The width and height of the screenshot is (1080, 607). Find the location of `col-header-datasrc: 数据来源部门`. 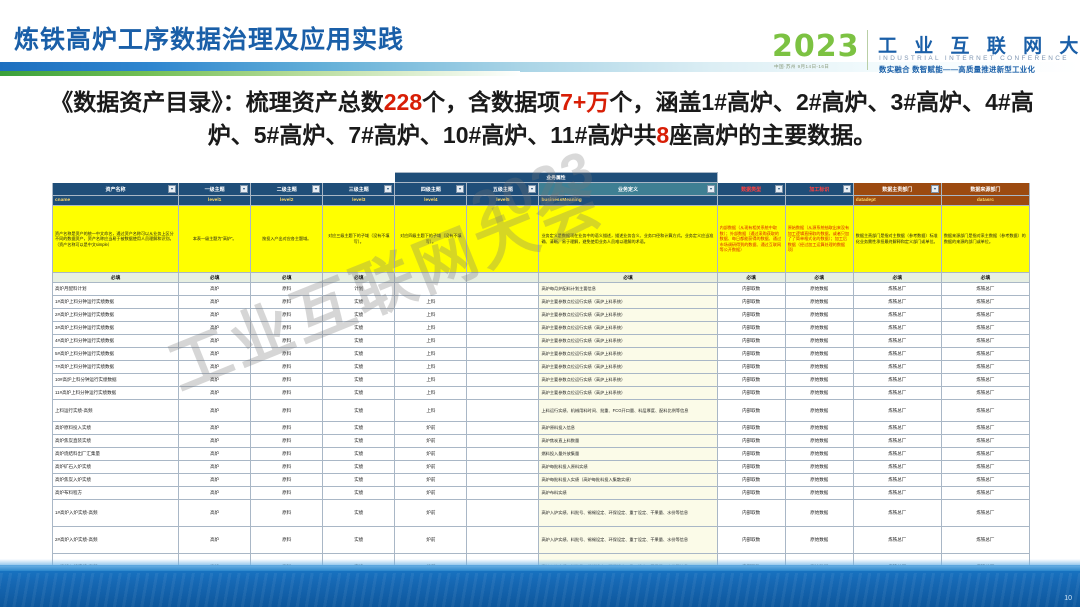

col-header-datasrc: 数据来源部门 is located at coordinates (985, 189).